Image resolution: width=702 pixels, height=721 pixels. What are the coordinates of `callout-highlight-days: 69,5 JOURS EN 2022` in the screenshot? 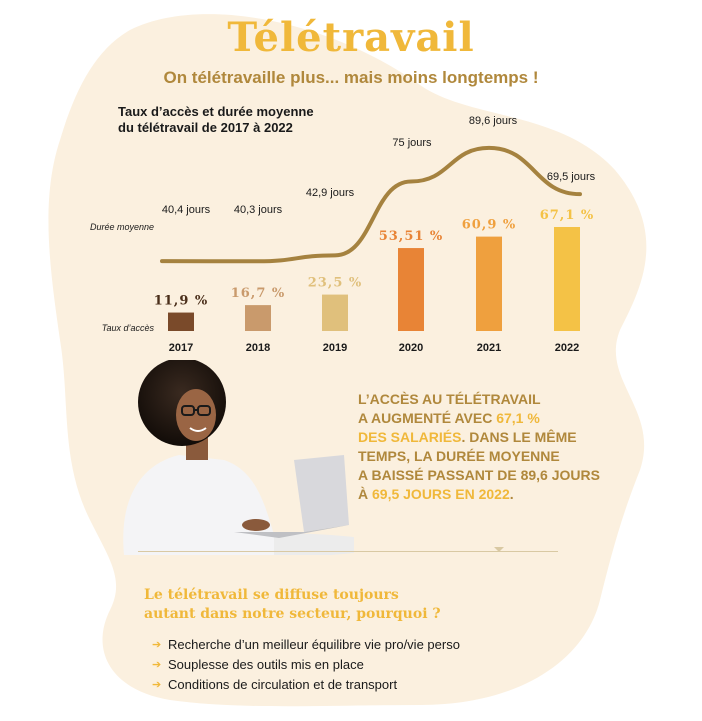 It's located at (441, 494).